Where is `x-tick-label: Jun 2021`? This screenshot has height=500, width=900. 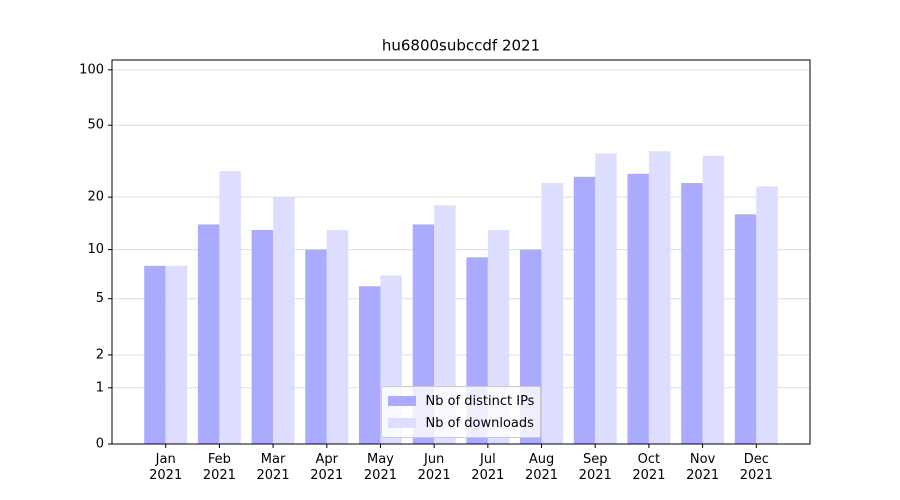 x-tick-label: Jun 2021 is located at coordinates (434, 467).